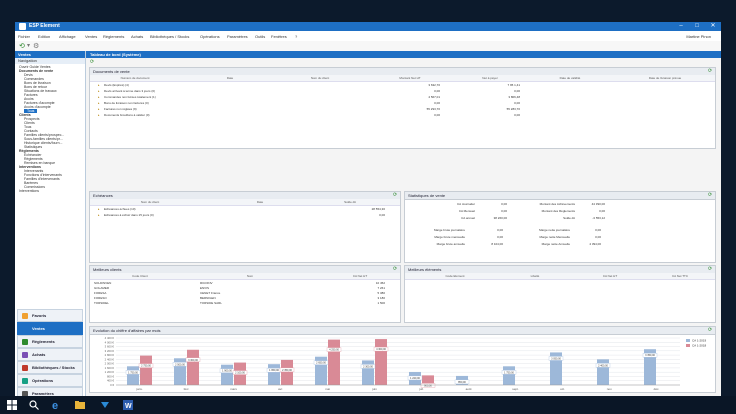 The width and height of the screenshot is (736, 414). Describe the element at coordinates (114, 36) in the screenshot. I see `menu-reglements: Règlements` at that location.